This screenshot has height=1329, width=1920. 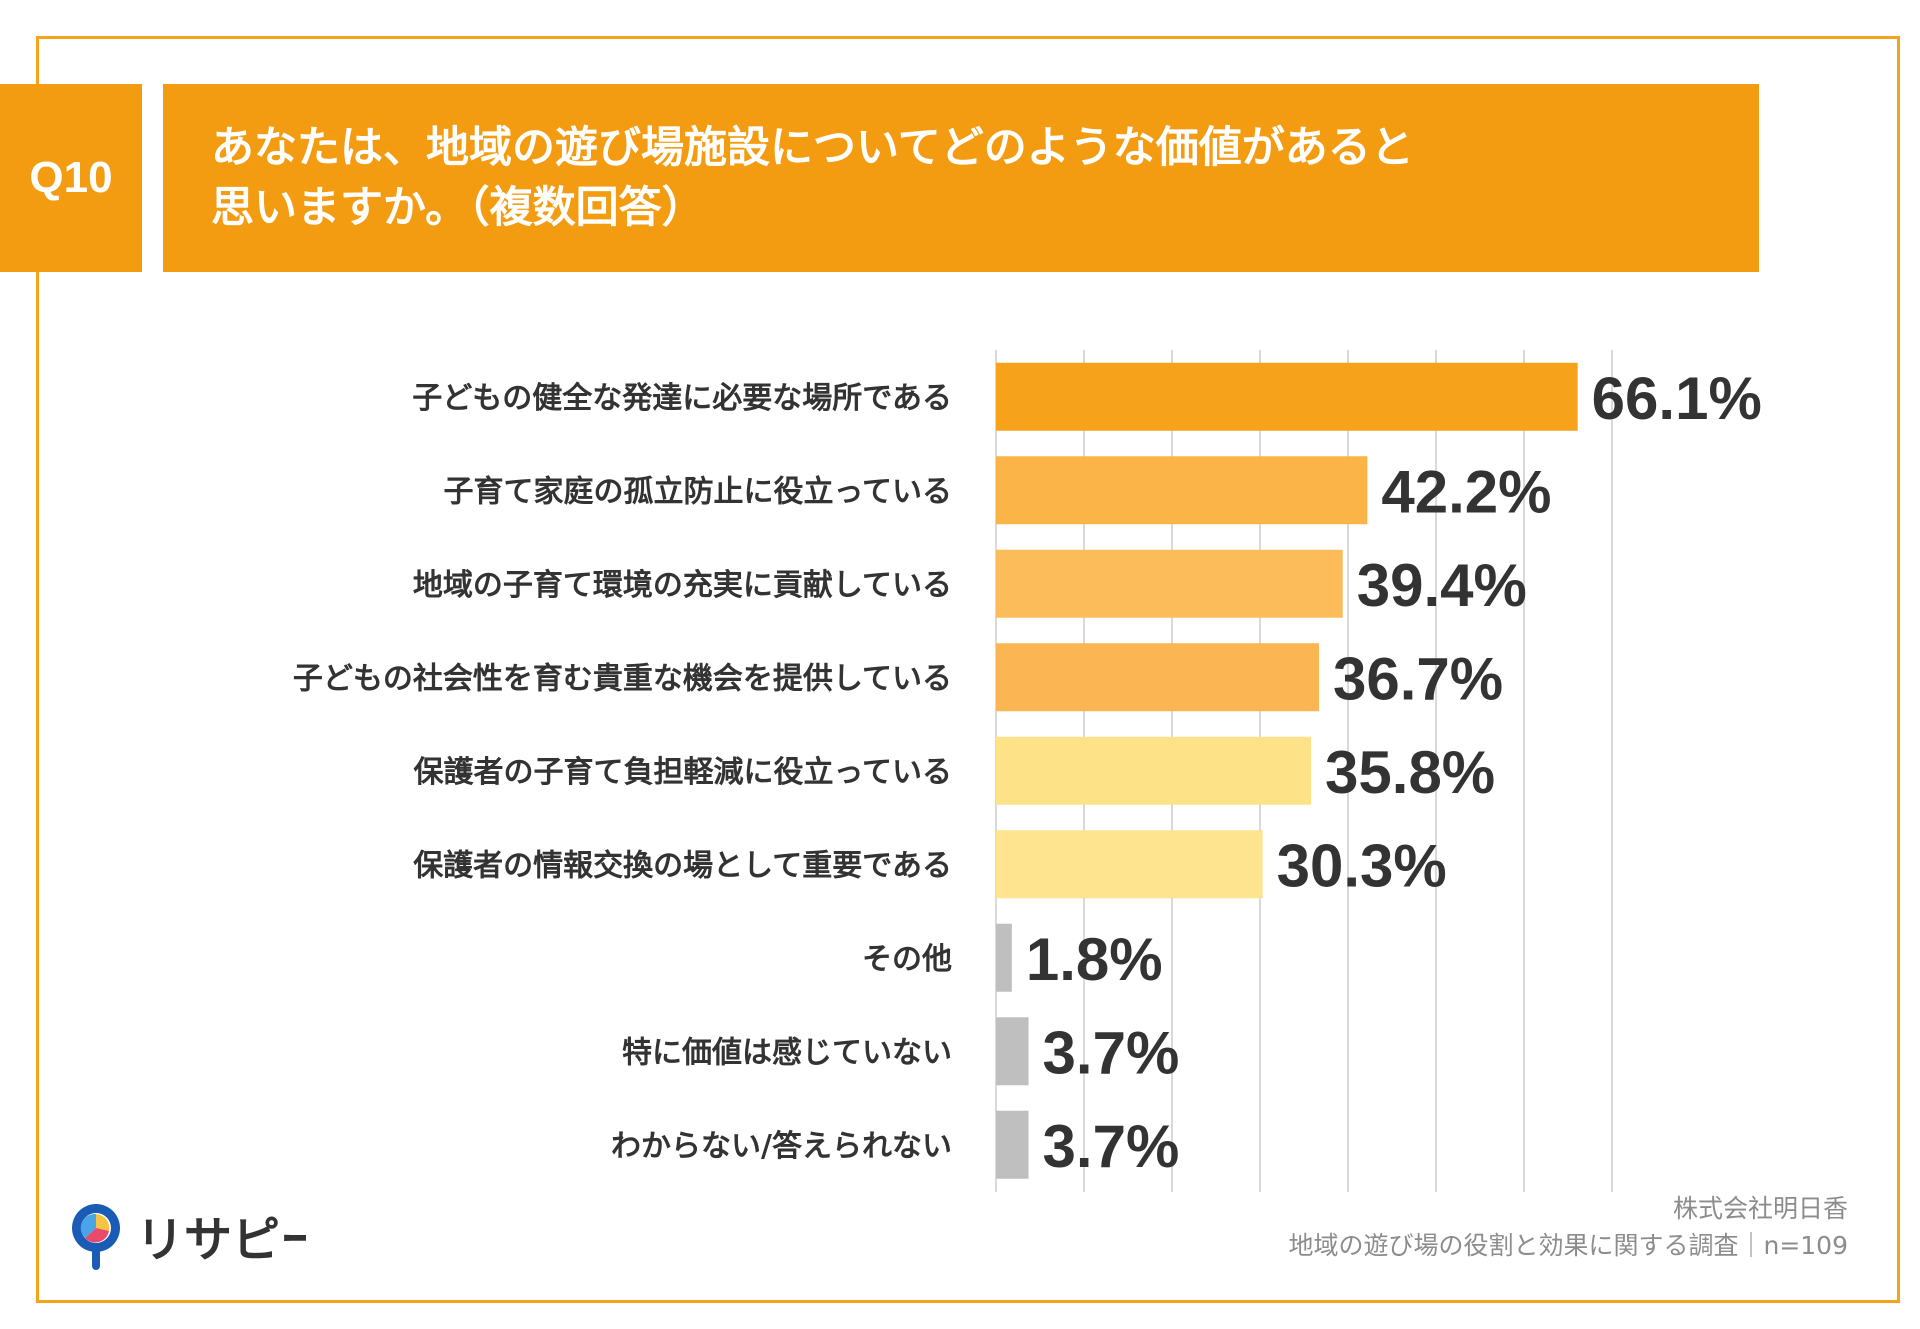 I want to click on category-label: 保護者の子育て負担軽減に役立っている, so click(x=683, y=772).